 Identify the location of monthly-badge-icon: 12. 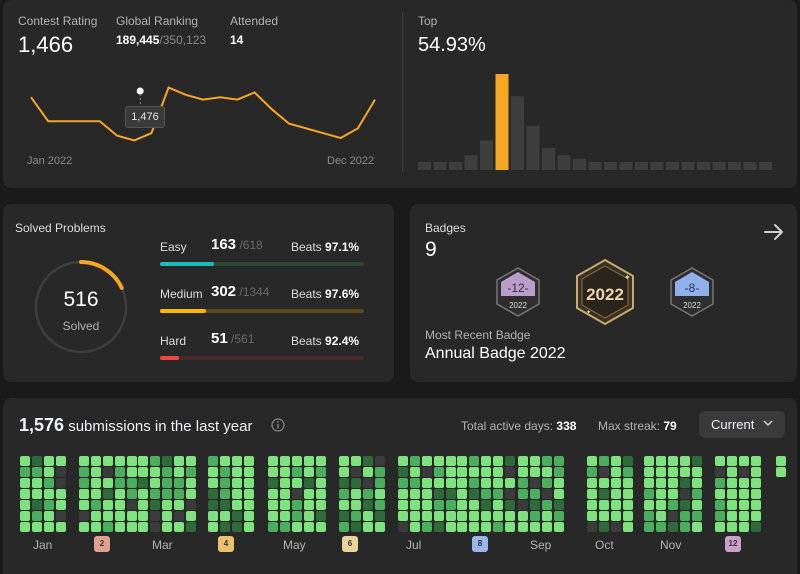
(733, 544).